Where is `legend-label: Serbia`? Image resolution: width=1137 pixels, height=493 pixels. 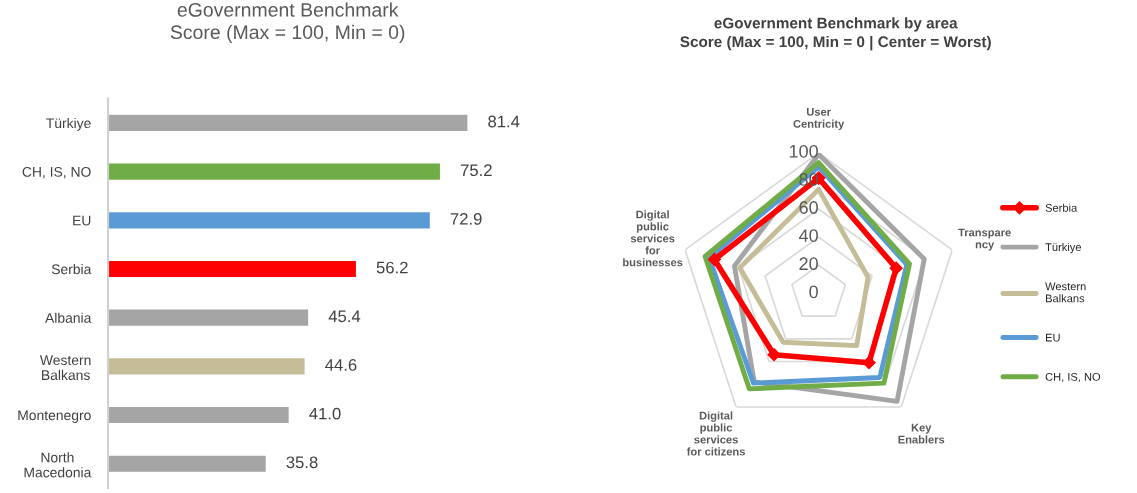
legend-label: Serbia is located at coordinates (1061, 207).